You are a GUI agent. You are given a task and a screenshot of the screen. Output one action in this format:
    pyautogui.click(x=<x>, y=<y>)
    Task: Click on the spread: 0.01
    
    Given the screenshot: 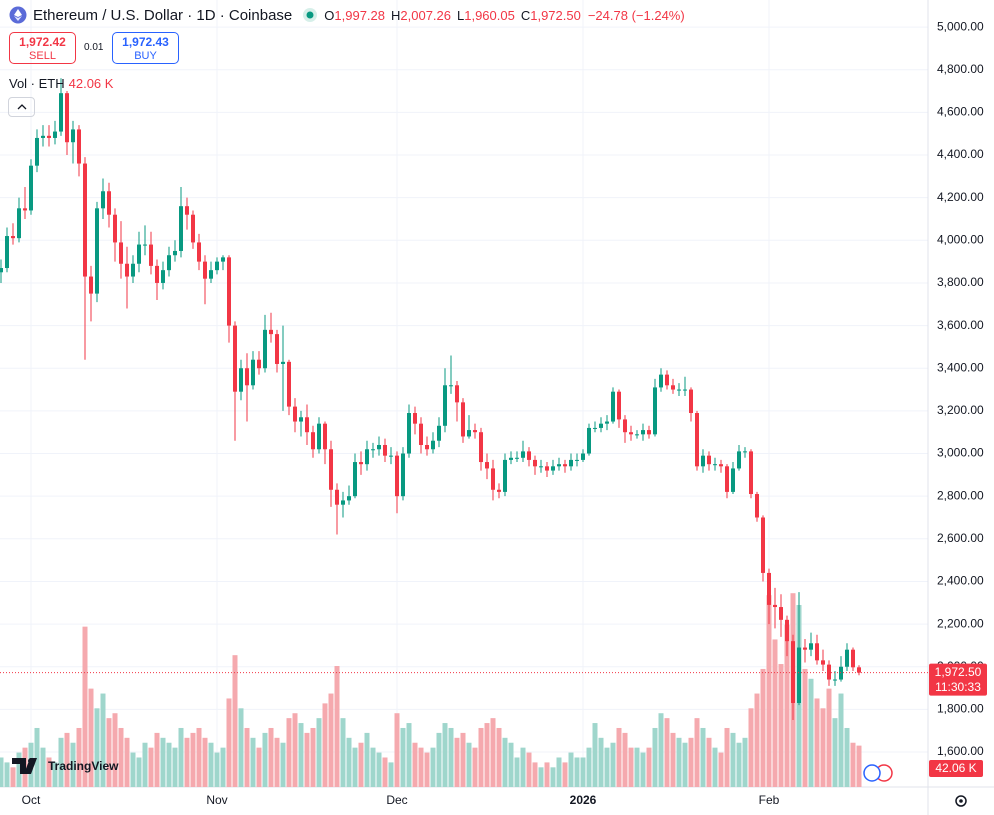 What is the action you would take?
    pyautogui.click(x=94, y=47)
    